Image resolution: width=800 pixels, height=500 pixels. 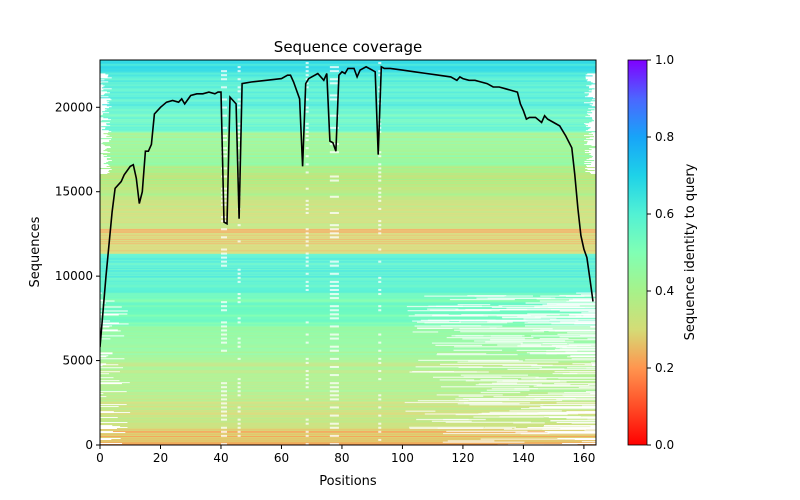 What do you see at coordinates (664, 214) in the screenshot?
I see `colorbar-tick-label: 0.6` at bounding box center [664, 214].